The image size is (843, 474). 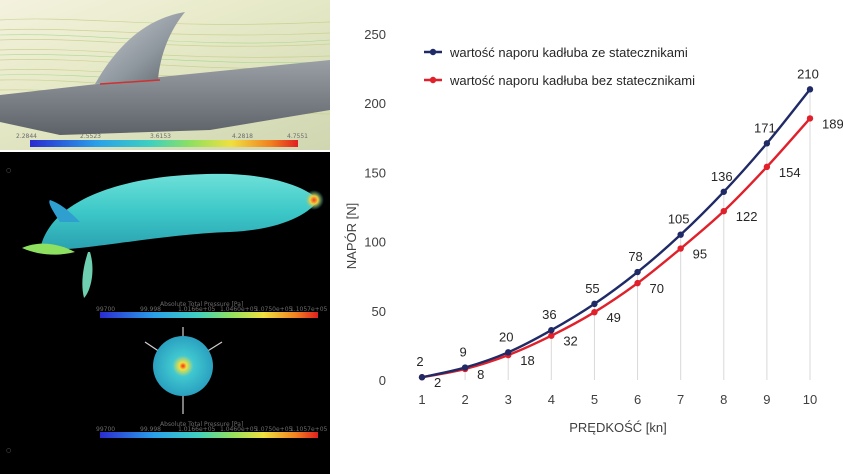 What do you see at coordinates (165, 79) in the screenshot?
I see `fin-streamlines-image: 2.2844 2.5523 3.6153 4.2818 4.7551` at bounding box center [165, 79].